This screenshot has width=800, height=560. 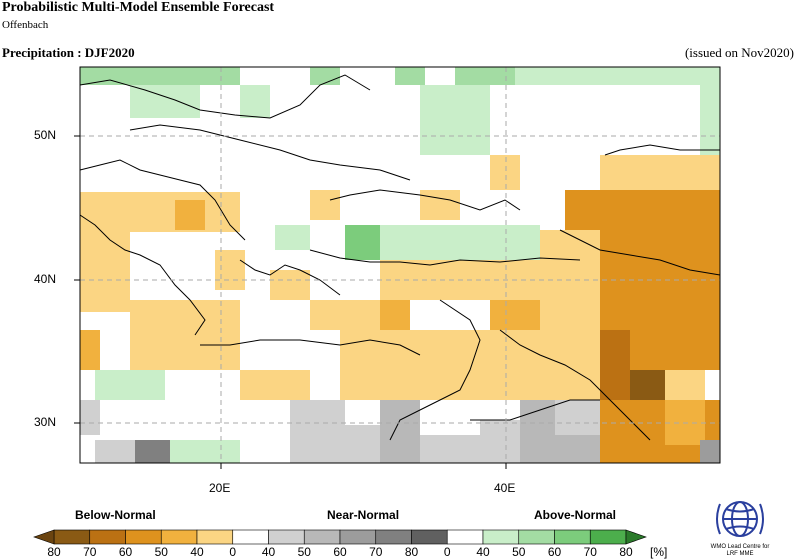 I want to click on colorbar, so click(x=340, y=537).